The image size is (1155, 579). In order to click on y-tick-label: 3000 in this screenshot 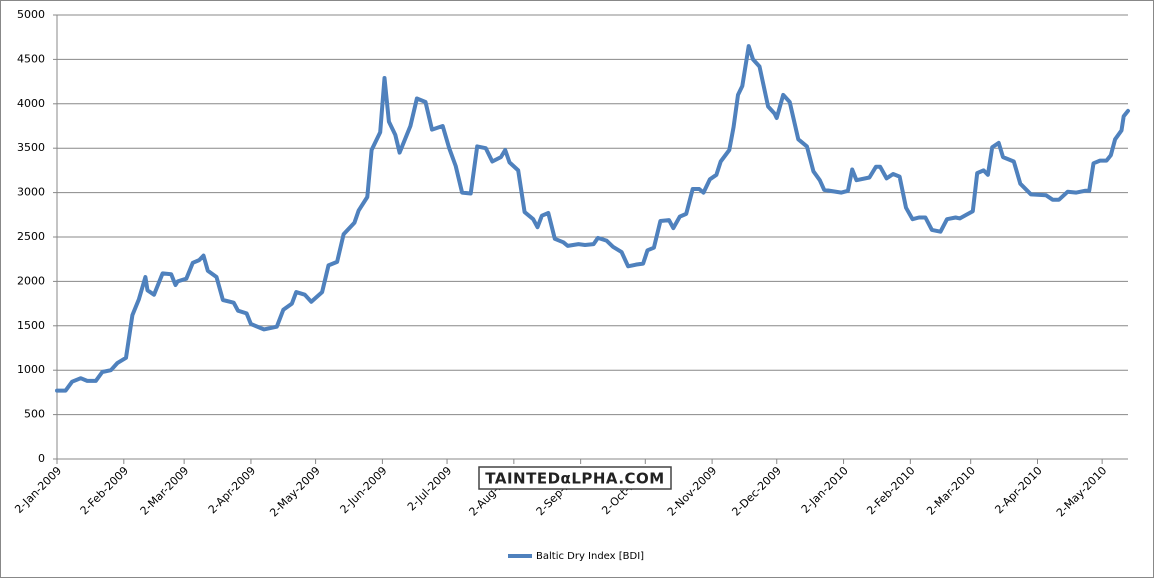, I will do `click(31, 192)`.